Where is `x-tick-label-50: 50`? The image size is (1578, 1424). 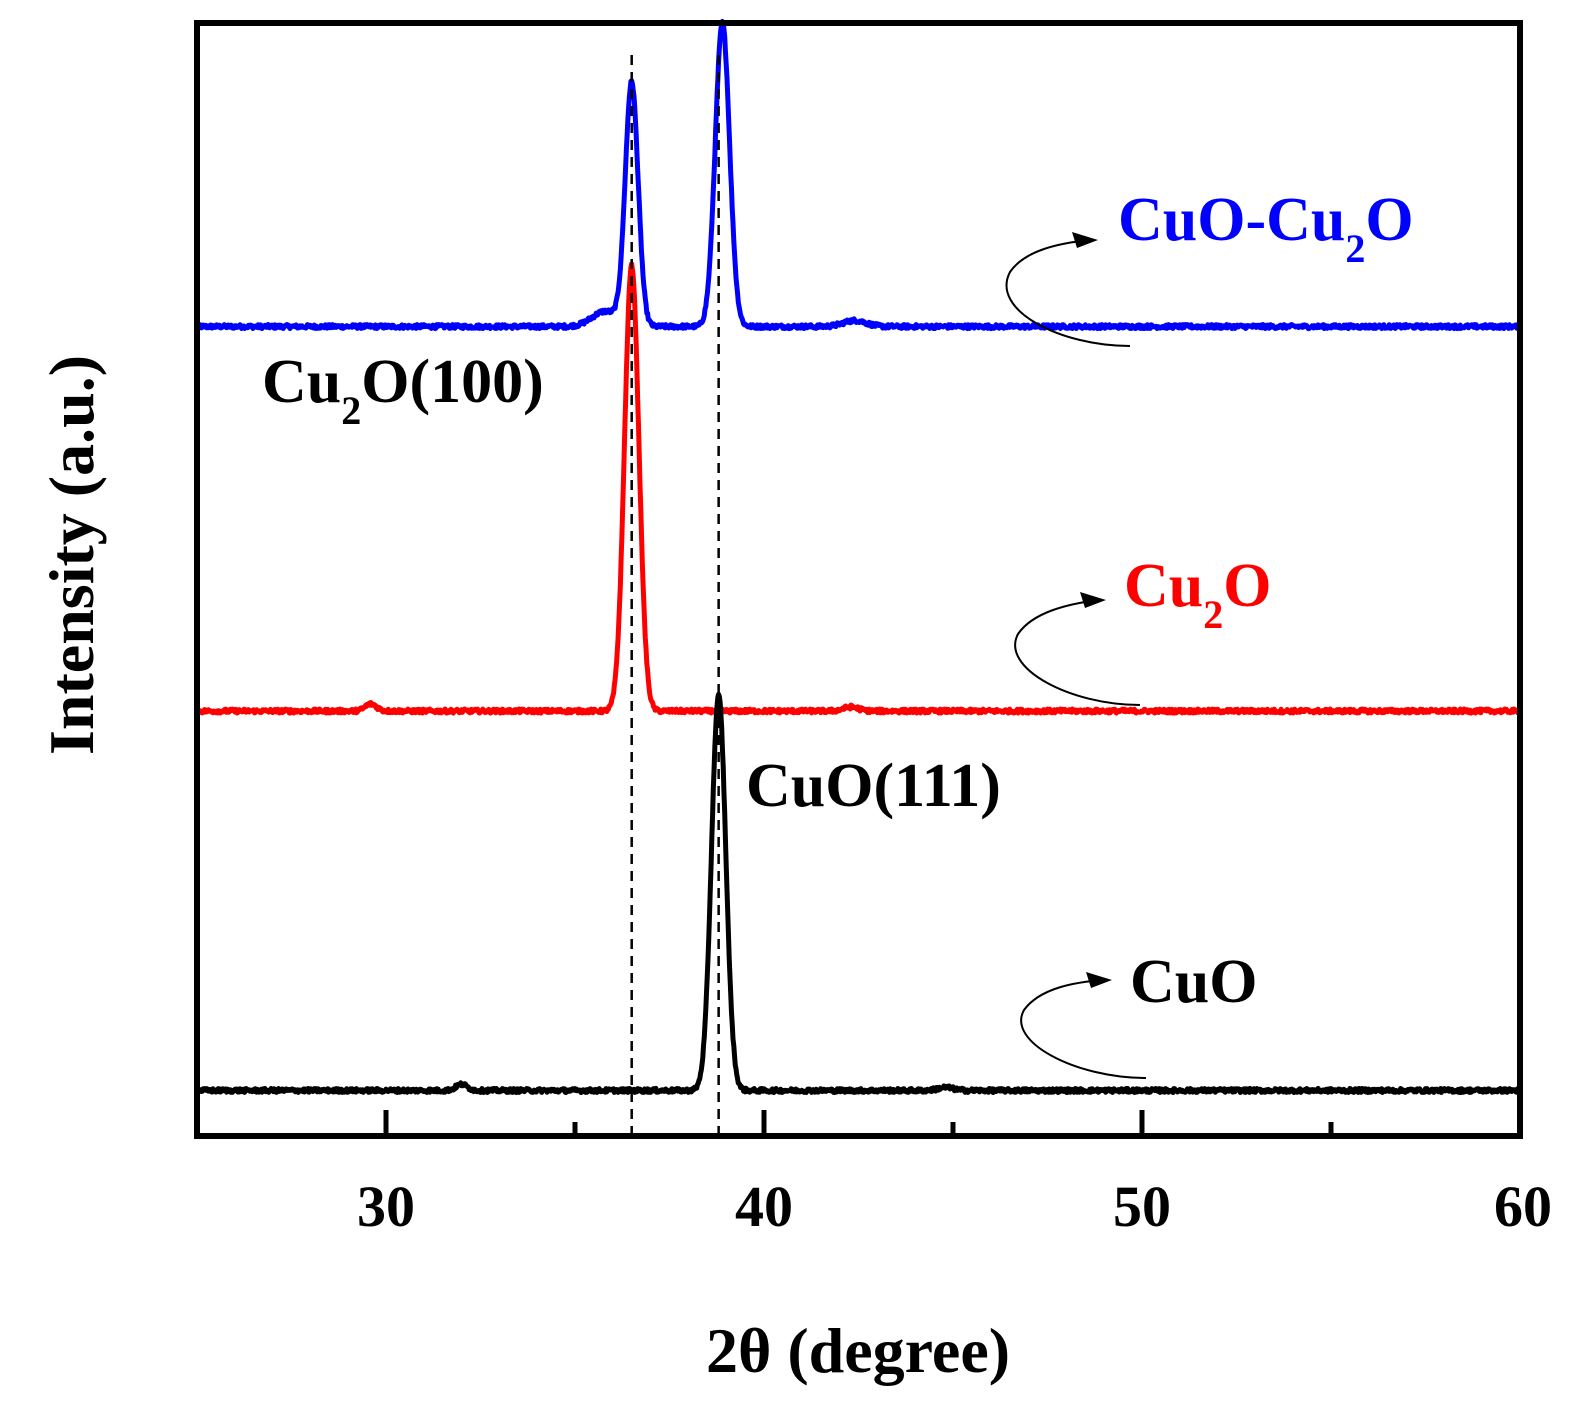 x-tick-label-50: 50 is located at coordinates (1142, 1206).